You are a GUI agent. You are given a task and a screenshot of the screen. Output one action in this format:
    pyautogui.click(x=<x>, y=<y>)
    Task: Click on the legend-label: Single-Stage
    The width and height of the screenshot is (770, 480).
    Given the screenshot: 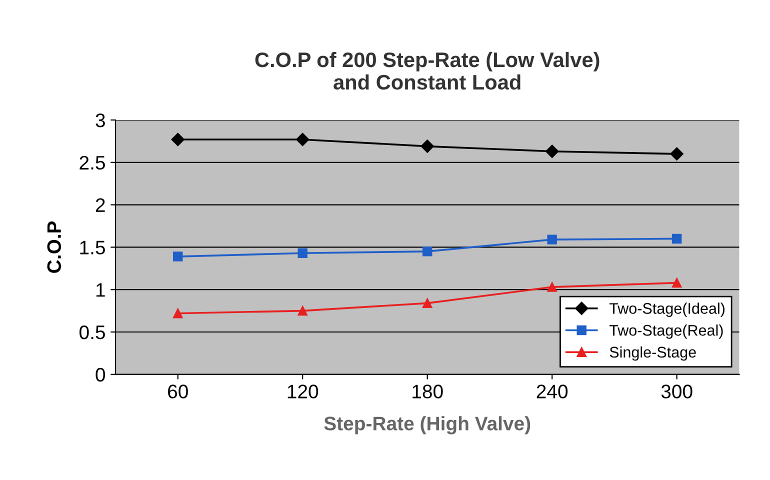 What is the action you would take?
    pyautogui.click(x=653, y=353)
    